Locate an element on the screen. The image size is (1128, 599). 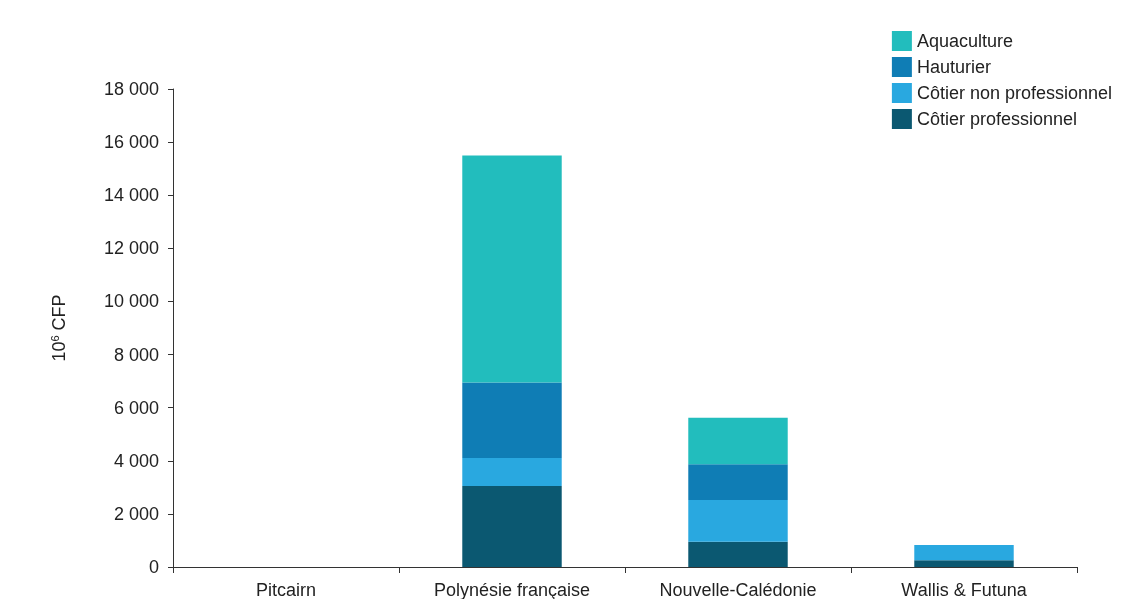
x-tick-label: Wallis & Futuna is located at coordinates (964, 589).